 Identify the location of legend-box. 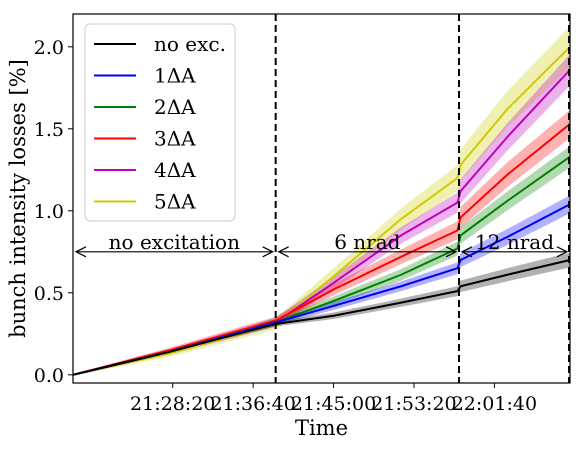
(160, 122).